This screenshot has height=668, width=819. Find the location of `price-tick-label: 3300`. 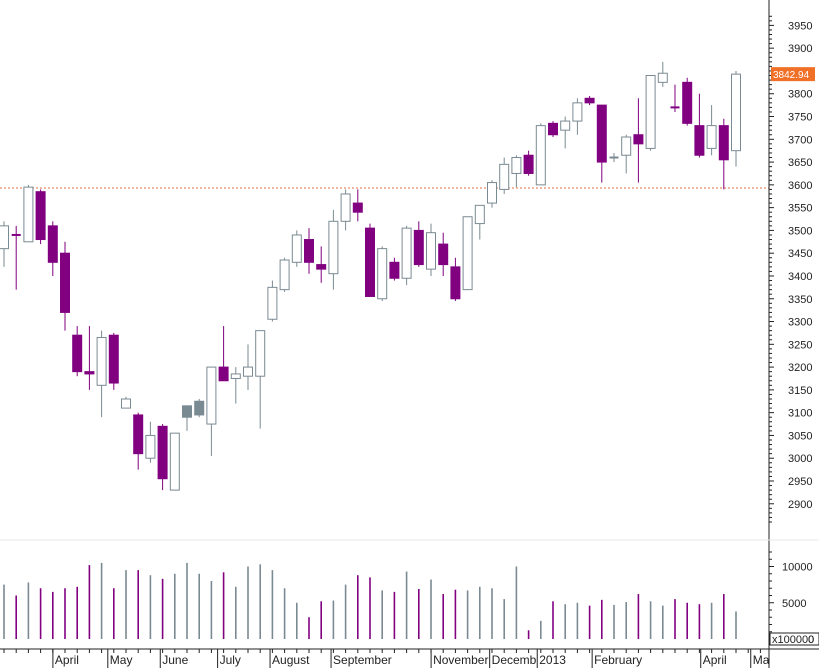

price-tick-label: 3300 is located at coordinates (800, 323).